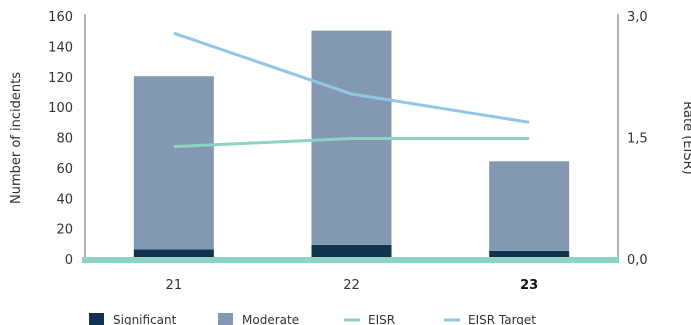  Describe the element at coordinates (351, 143) in the screenshot. I see `line-eisr` at that location.